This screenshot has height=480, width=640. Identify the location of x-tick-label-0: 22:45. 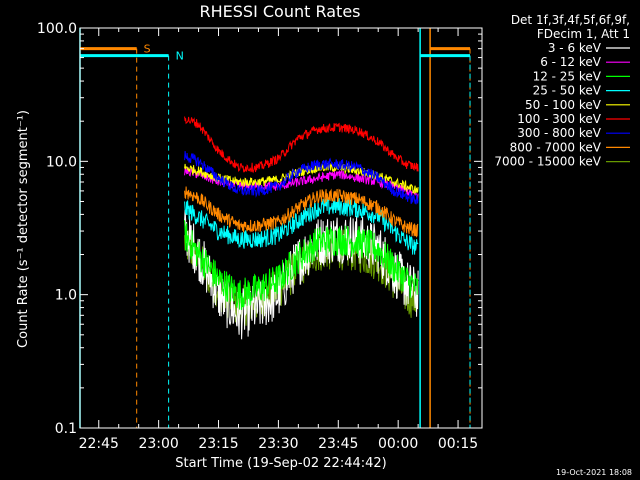
(99, 444).